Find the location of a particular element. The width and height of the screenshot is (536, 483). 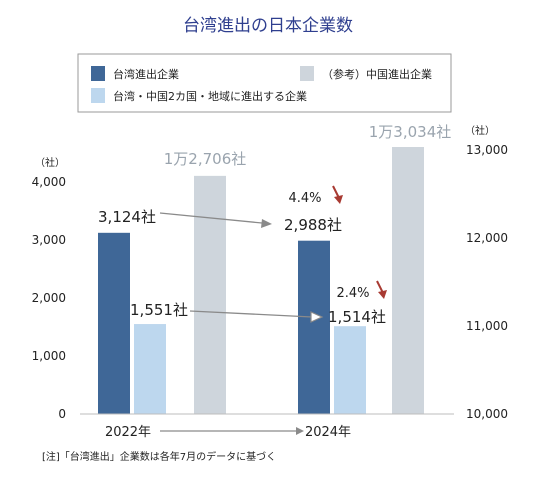

left-tick-label: 3,000 is located at coordinates (49, 240).